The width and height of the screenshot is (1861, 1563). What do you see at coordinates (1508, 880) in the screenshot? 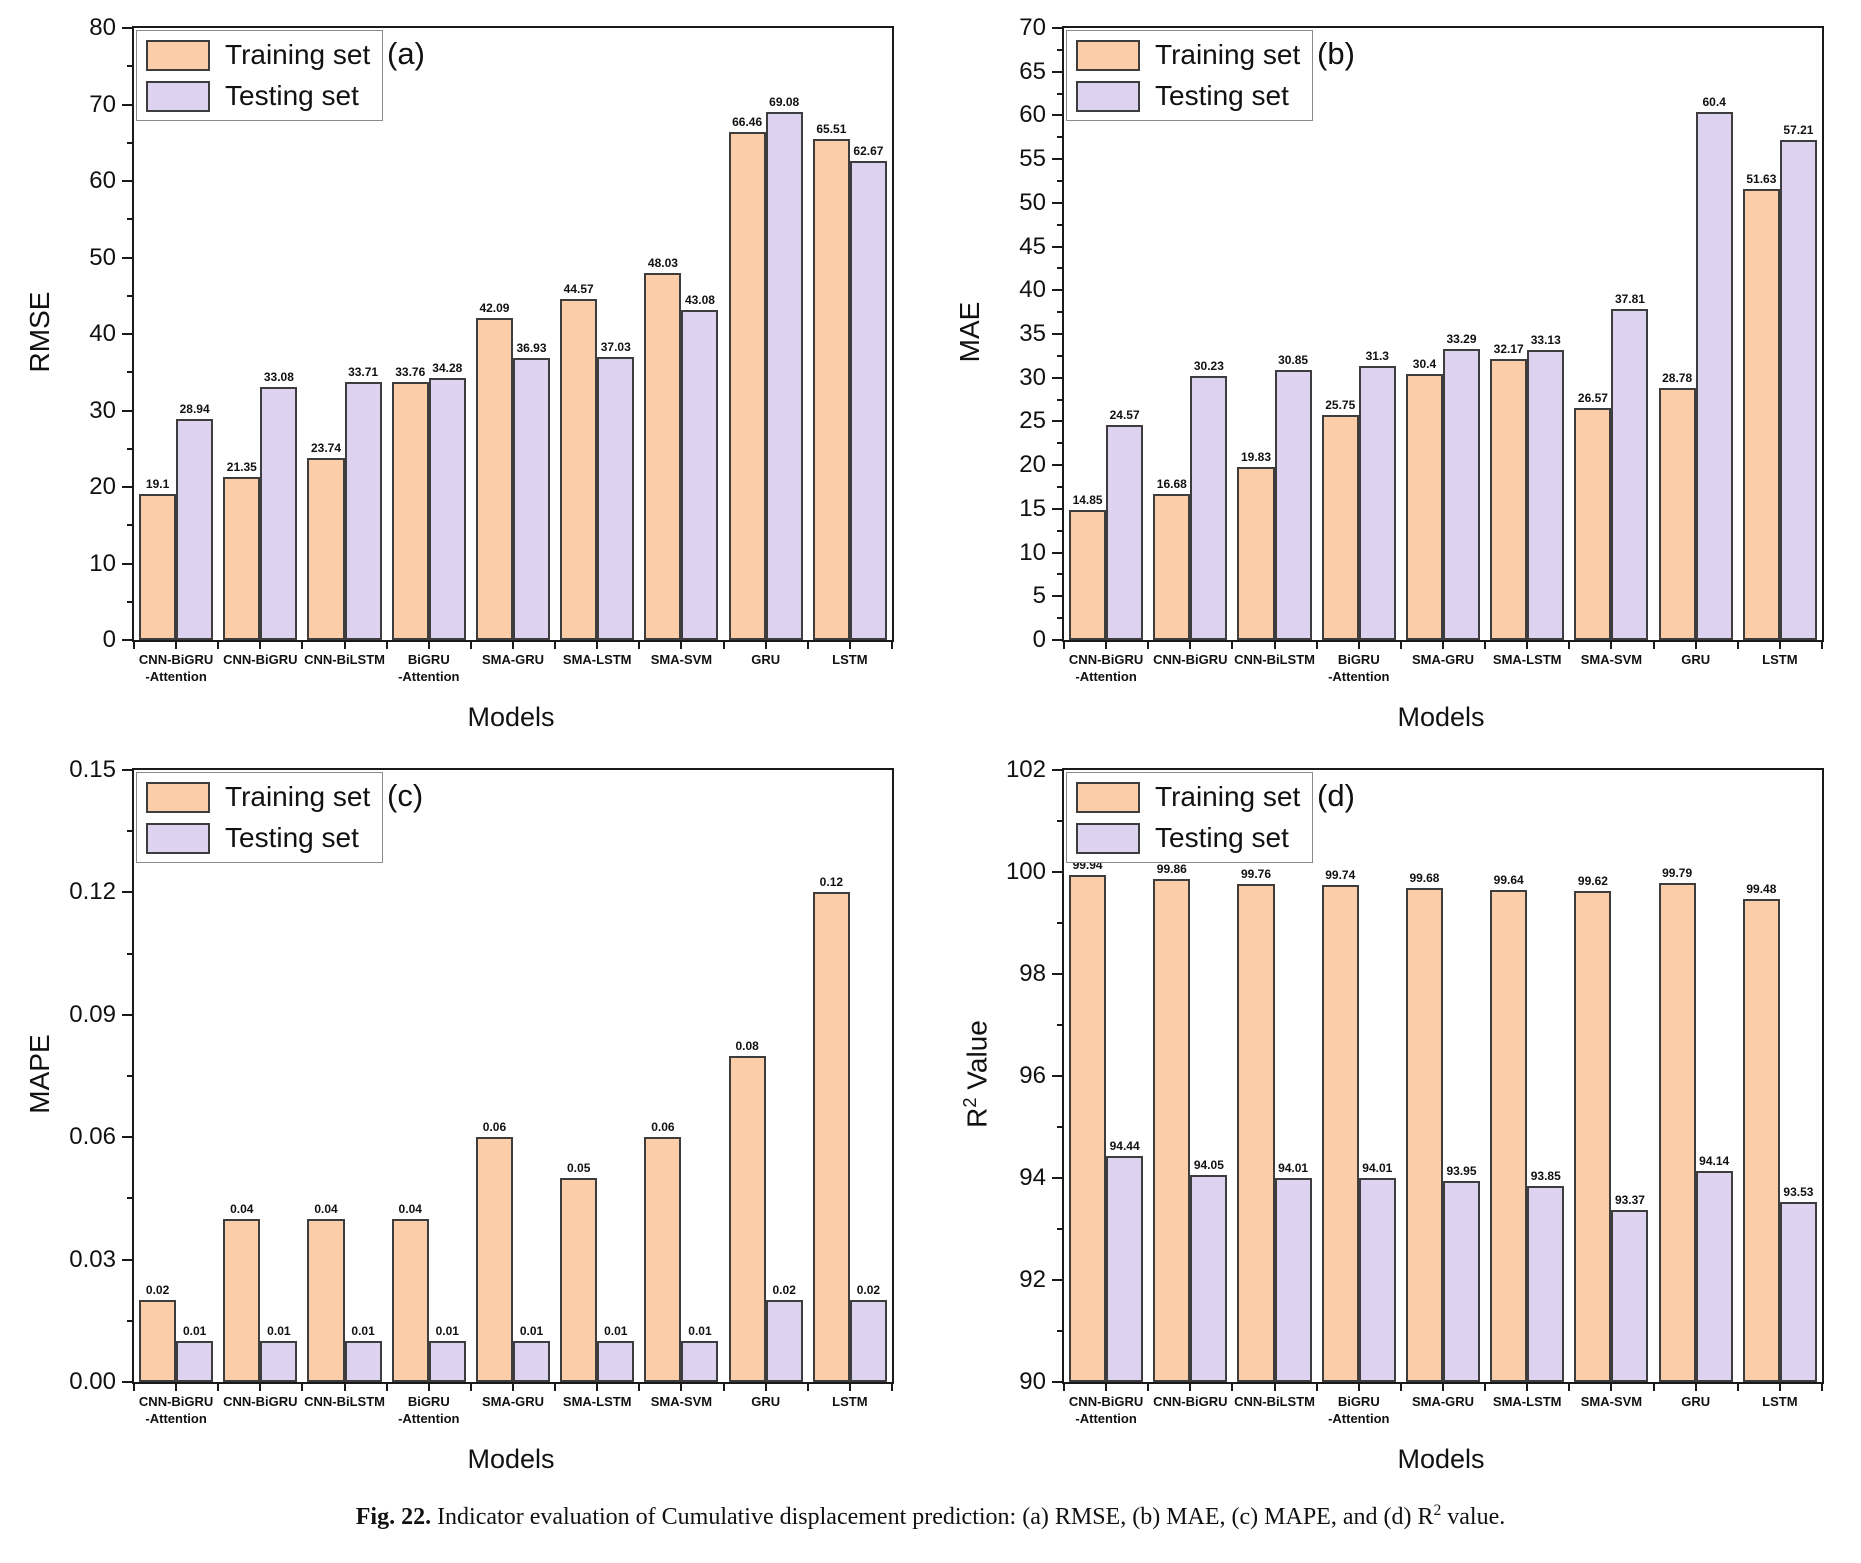
I see `bar-value-label: 99.64` at bounding box center [1508, 880].